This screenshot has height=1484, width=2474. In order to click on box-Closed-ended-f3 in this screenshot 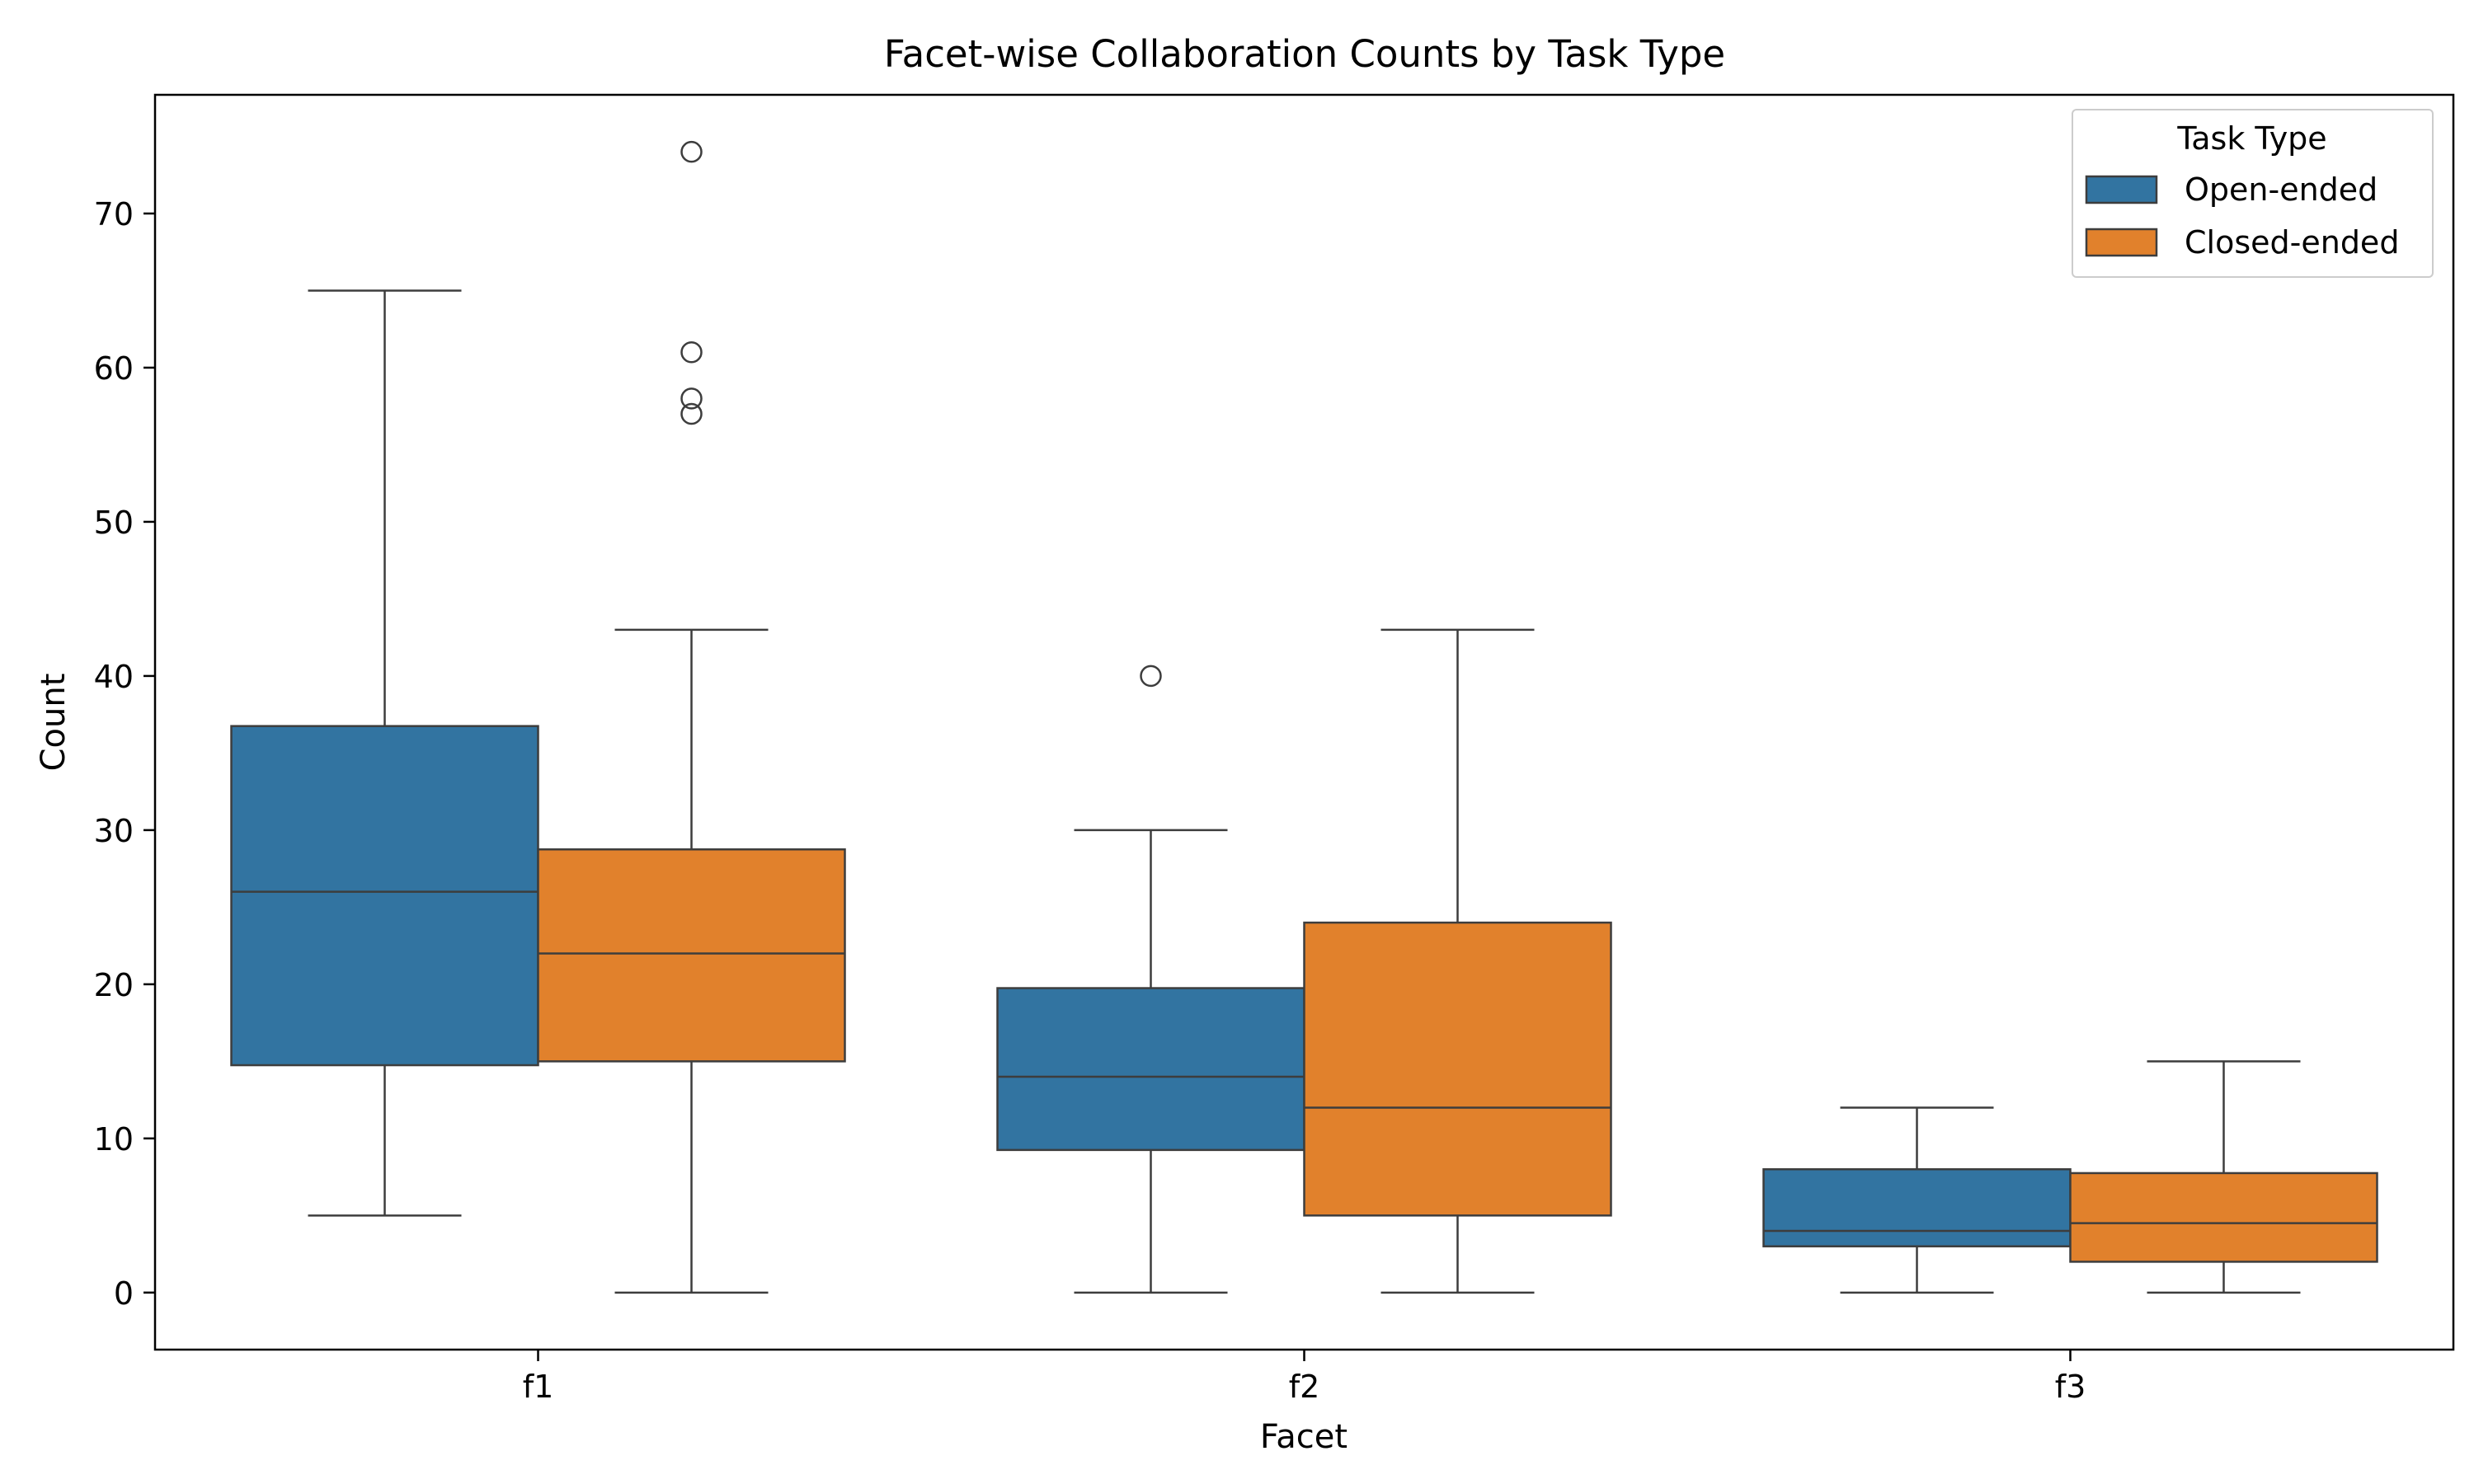, I will do `click(2223, 1177)`.